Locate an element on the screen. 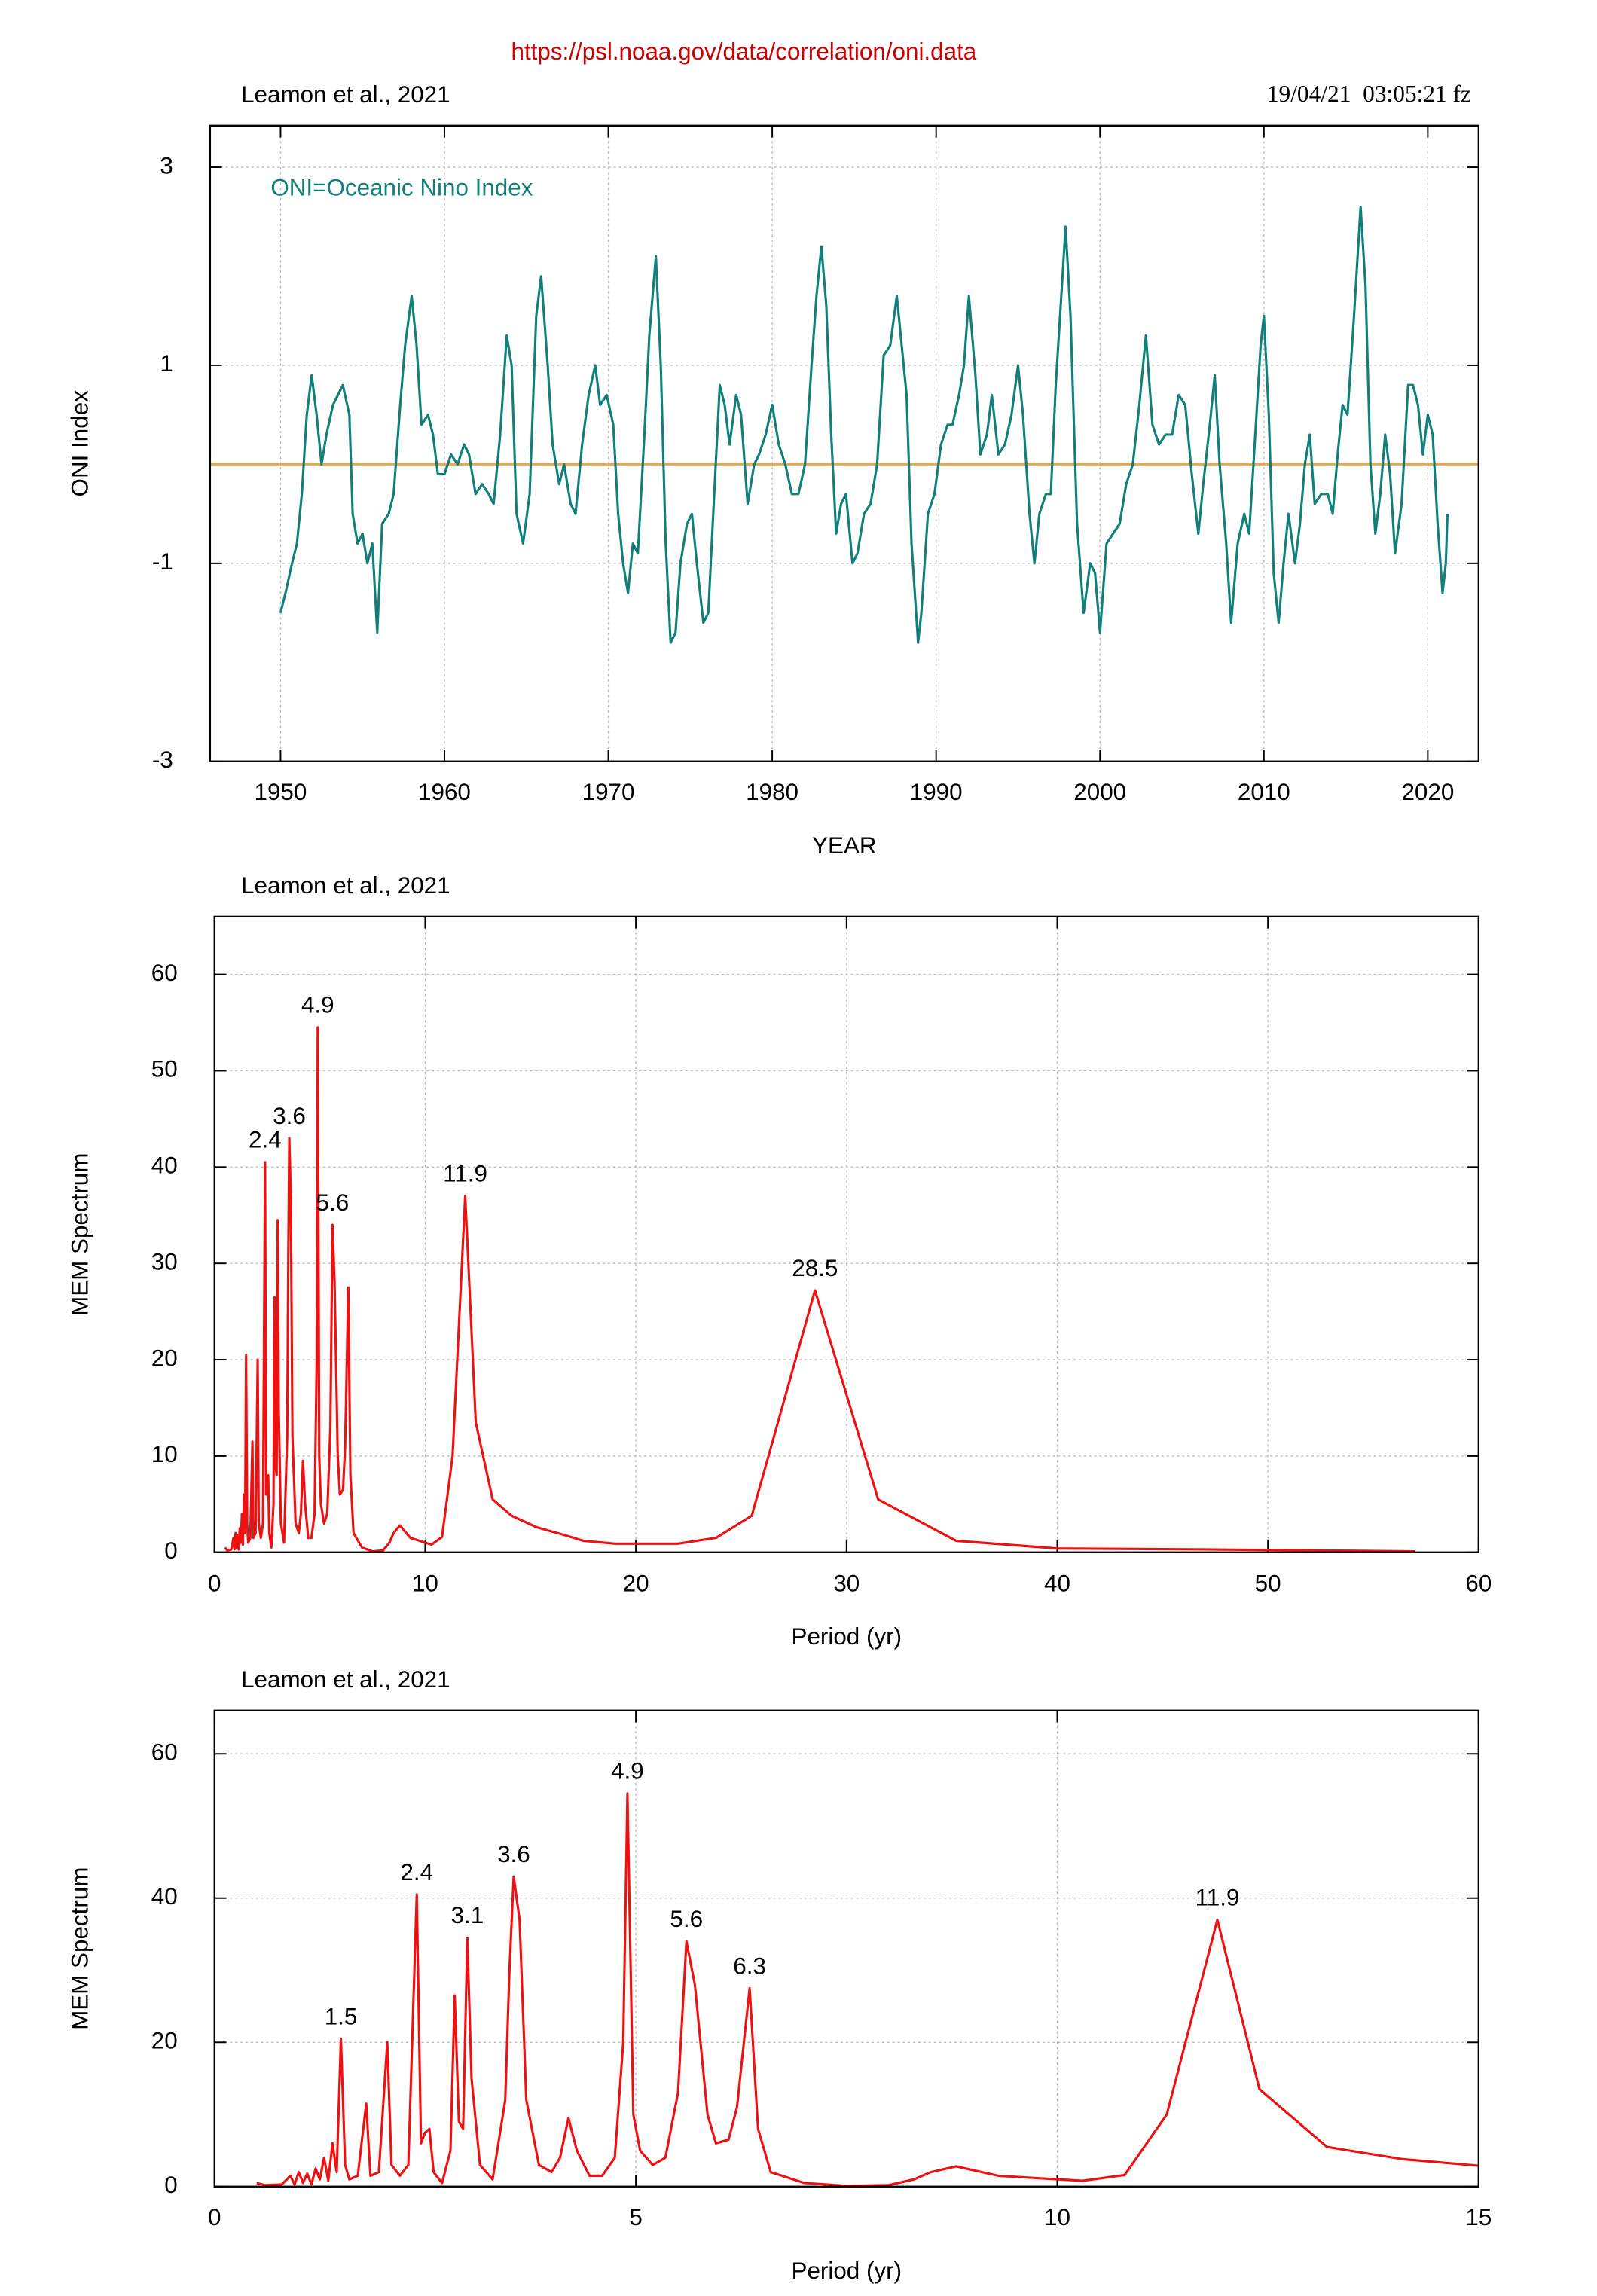 This screenshot has width=1597, height=2296. x-tick-label: 2000 is located at coordinates (1099, 792).